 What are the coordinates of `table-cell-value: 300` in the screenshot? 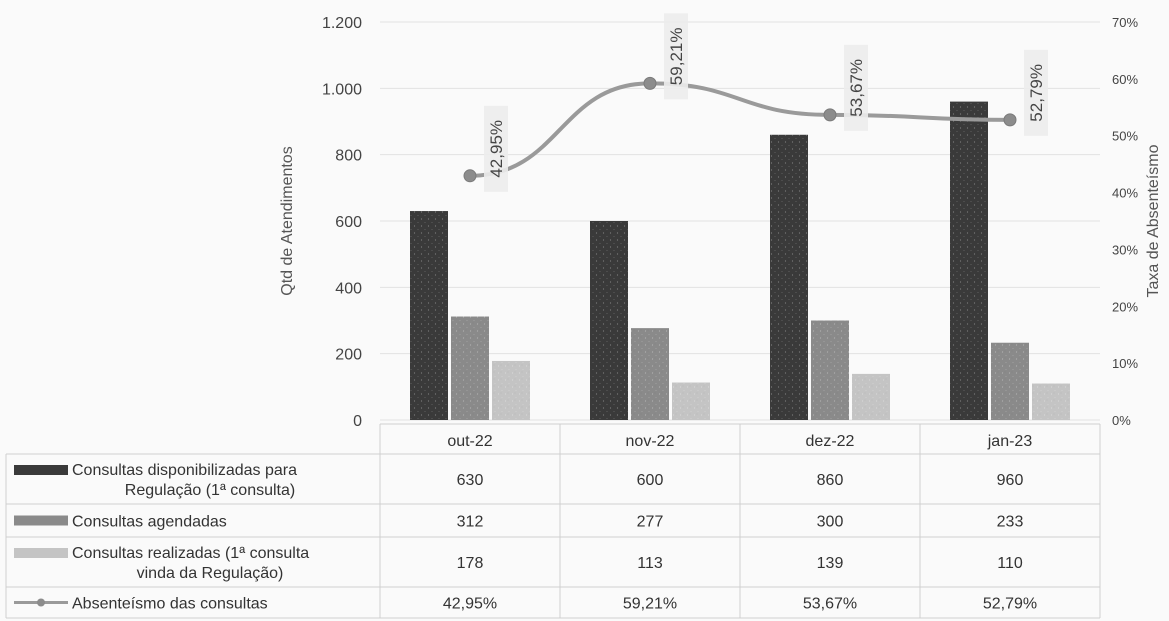 It's located at (830, 522).